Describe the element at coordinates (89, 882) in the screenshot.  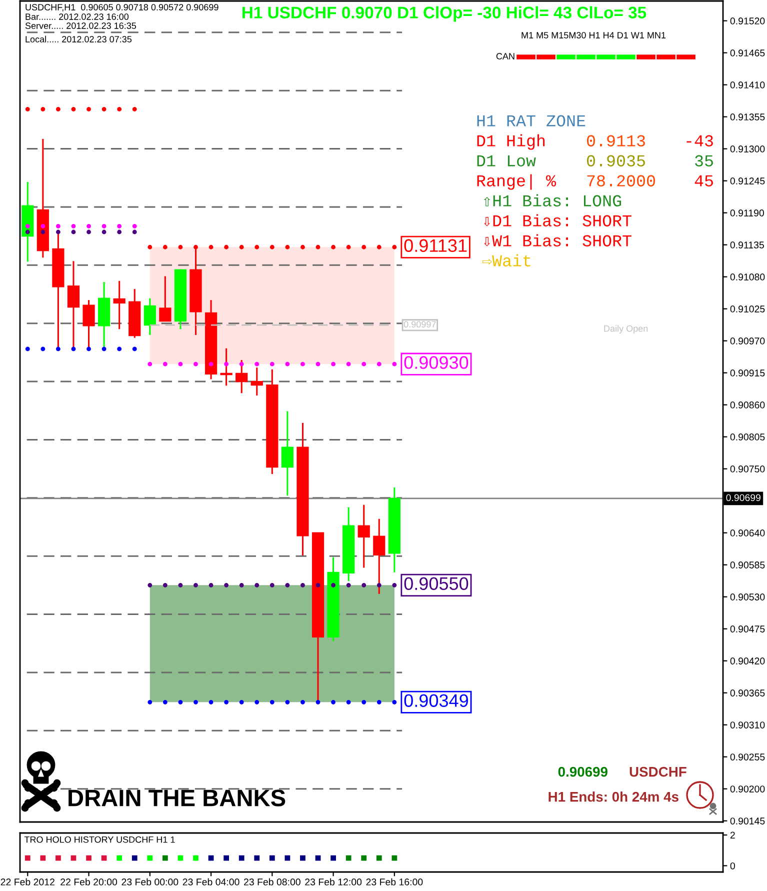
I see `x-tick-label: 22 Feb 20:00` at that location.